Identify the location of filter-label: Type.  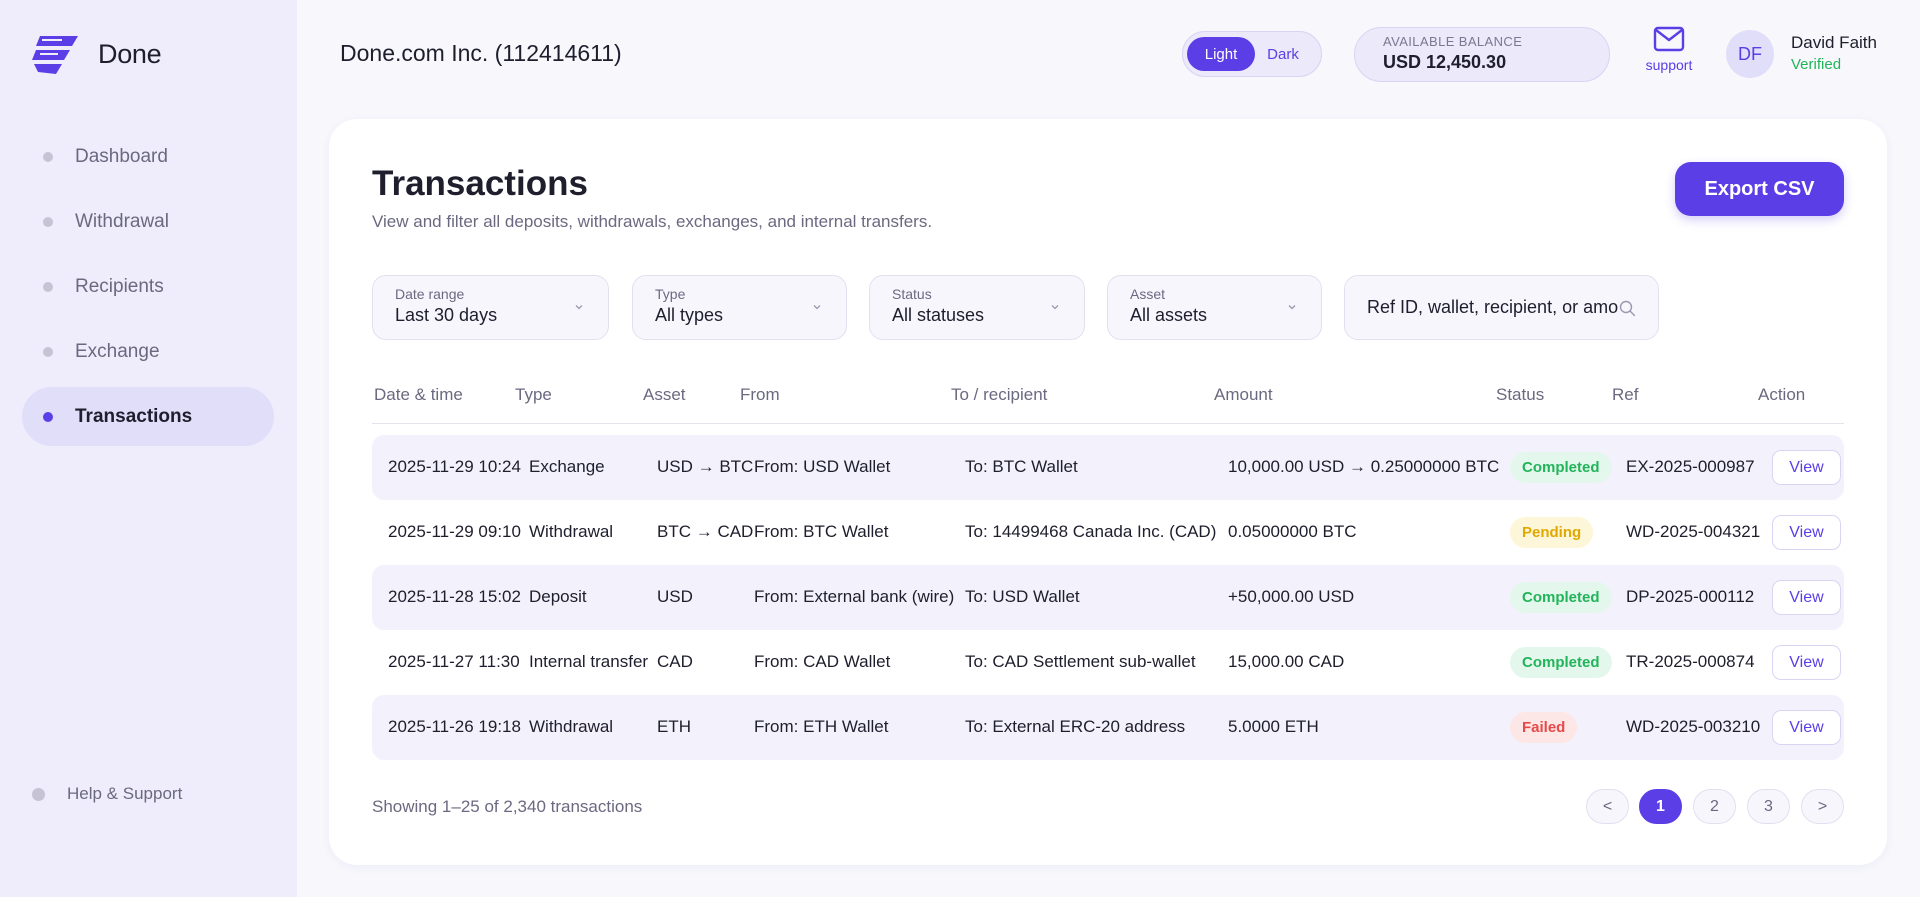
(670, 294).